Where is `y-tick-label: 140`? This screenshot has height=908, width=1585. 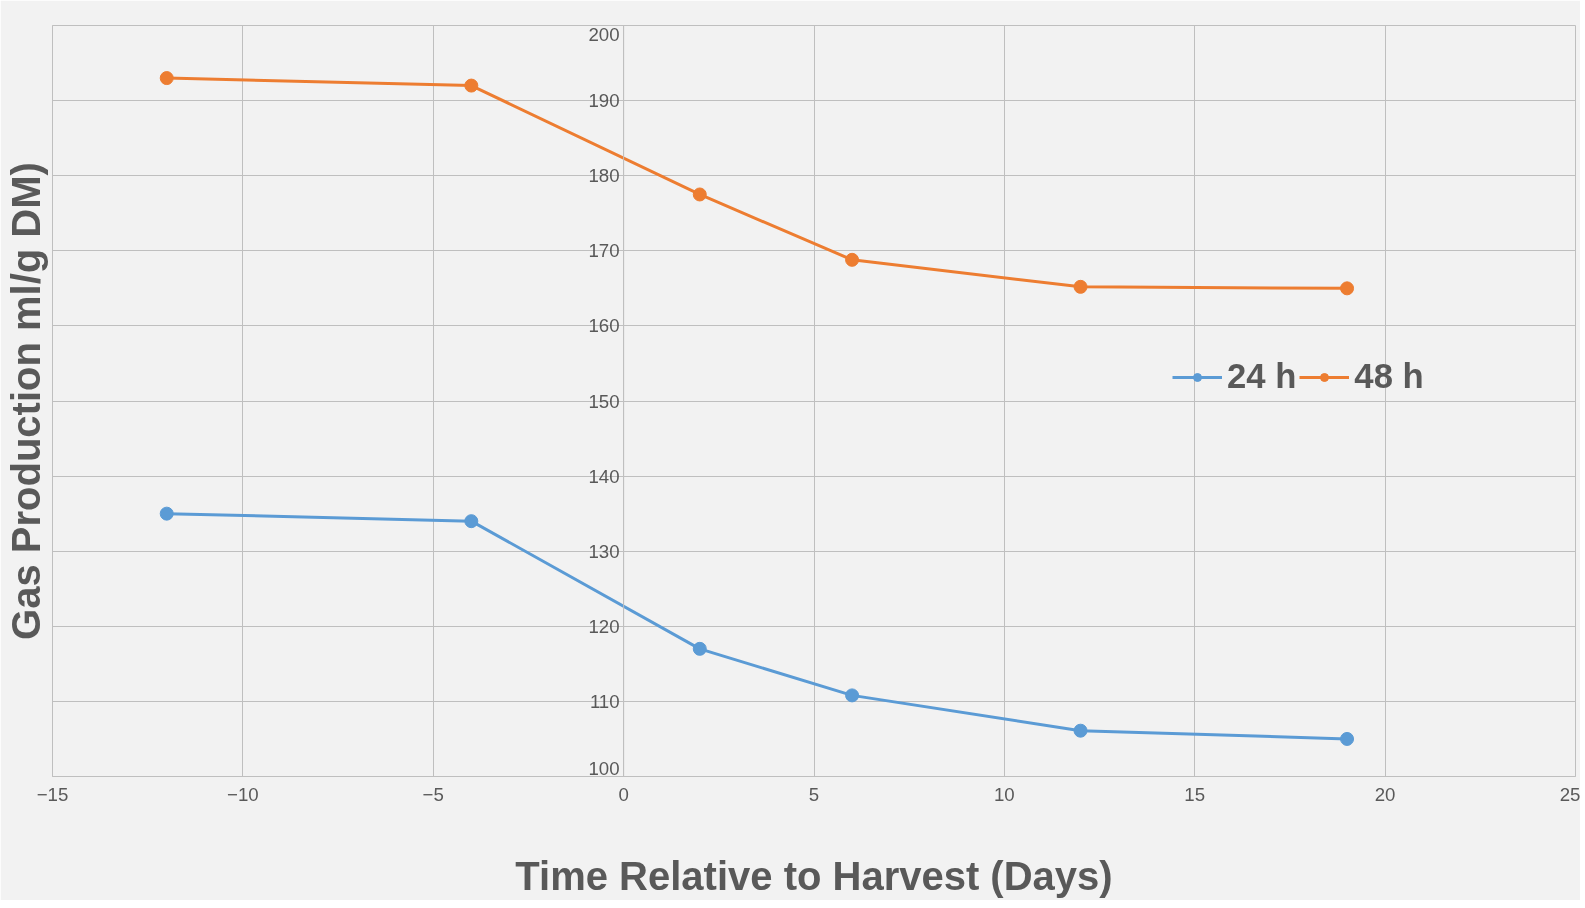 y-tick-label: 140 is located at coordinates (604, 476).